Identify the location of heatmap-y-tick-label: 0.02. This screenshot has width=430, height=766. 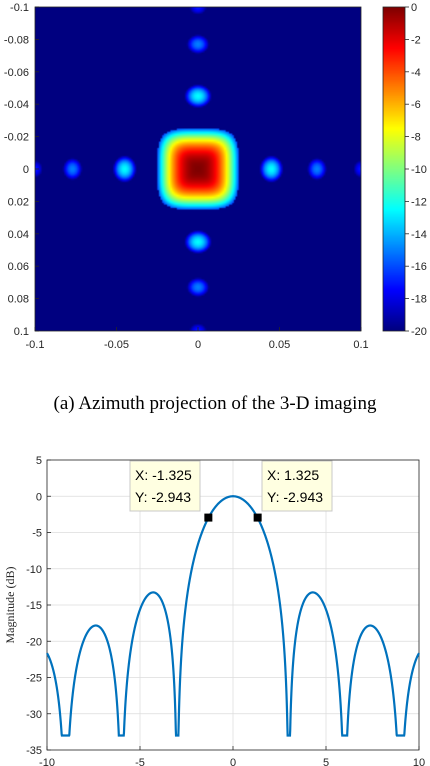
(18, 202).